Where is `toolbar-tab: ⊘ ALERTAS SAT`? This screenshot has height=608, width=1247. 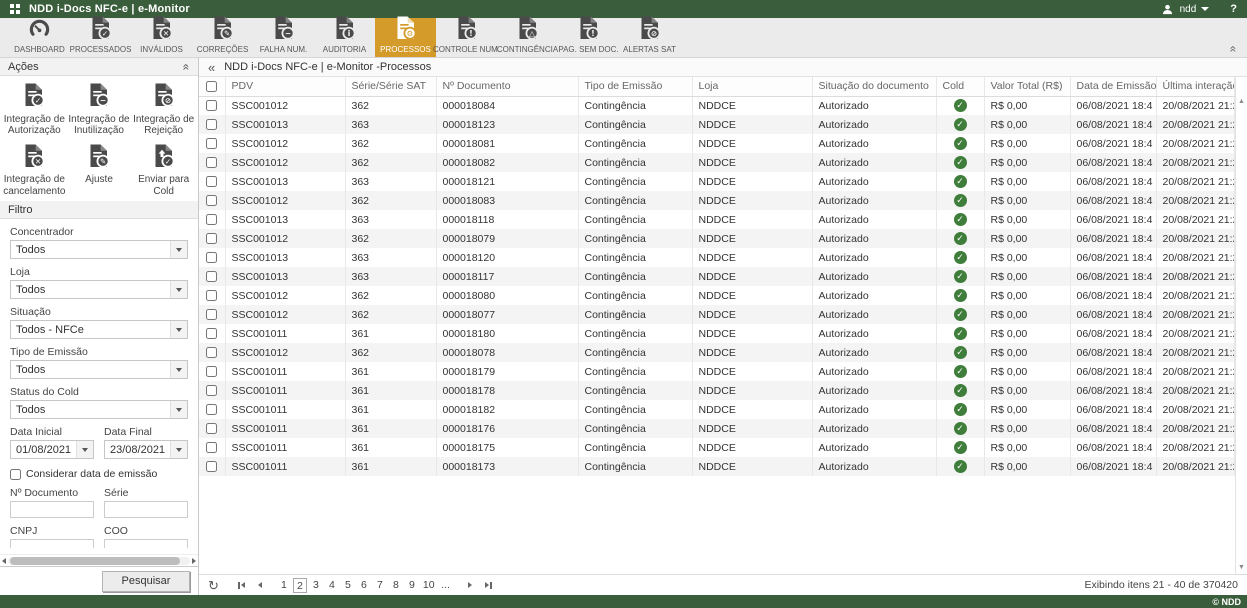
toolbar-tab: ⊘ ALERTAS SAT is located at coordinates (649, 36).